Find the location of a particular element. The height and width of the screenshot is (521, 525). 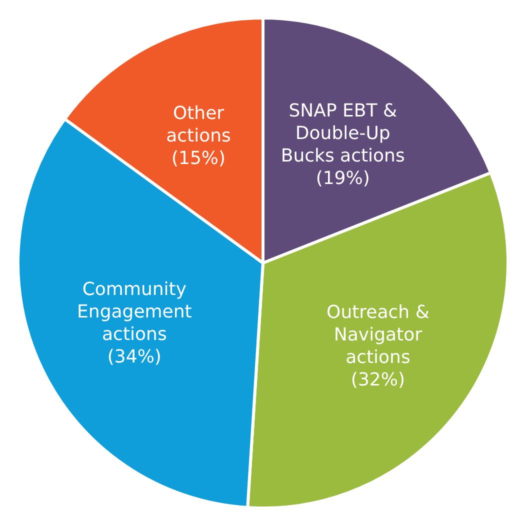

slice-label: SNAP EBT & Double-Up Bucks actions is located at coordinates (342, 133).